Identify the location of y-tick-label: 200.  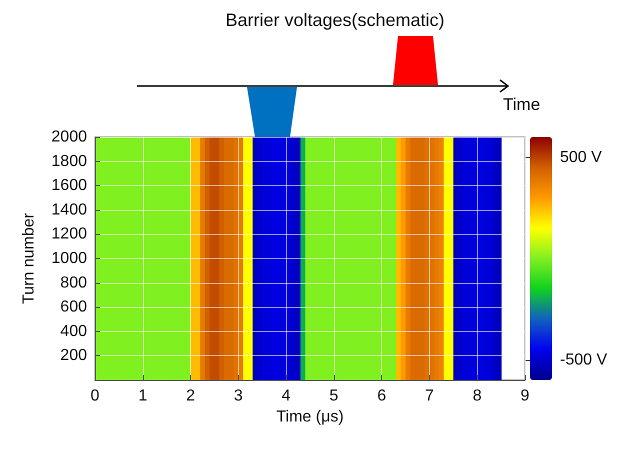
(74, 355).